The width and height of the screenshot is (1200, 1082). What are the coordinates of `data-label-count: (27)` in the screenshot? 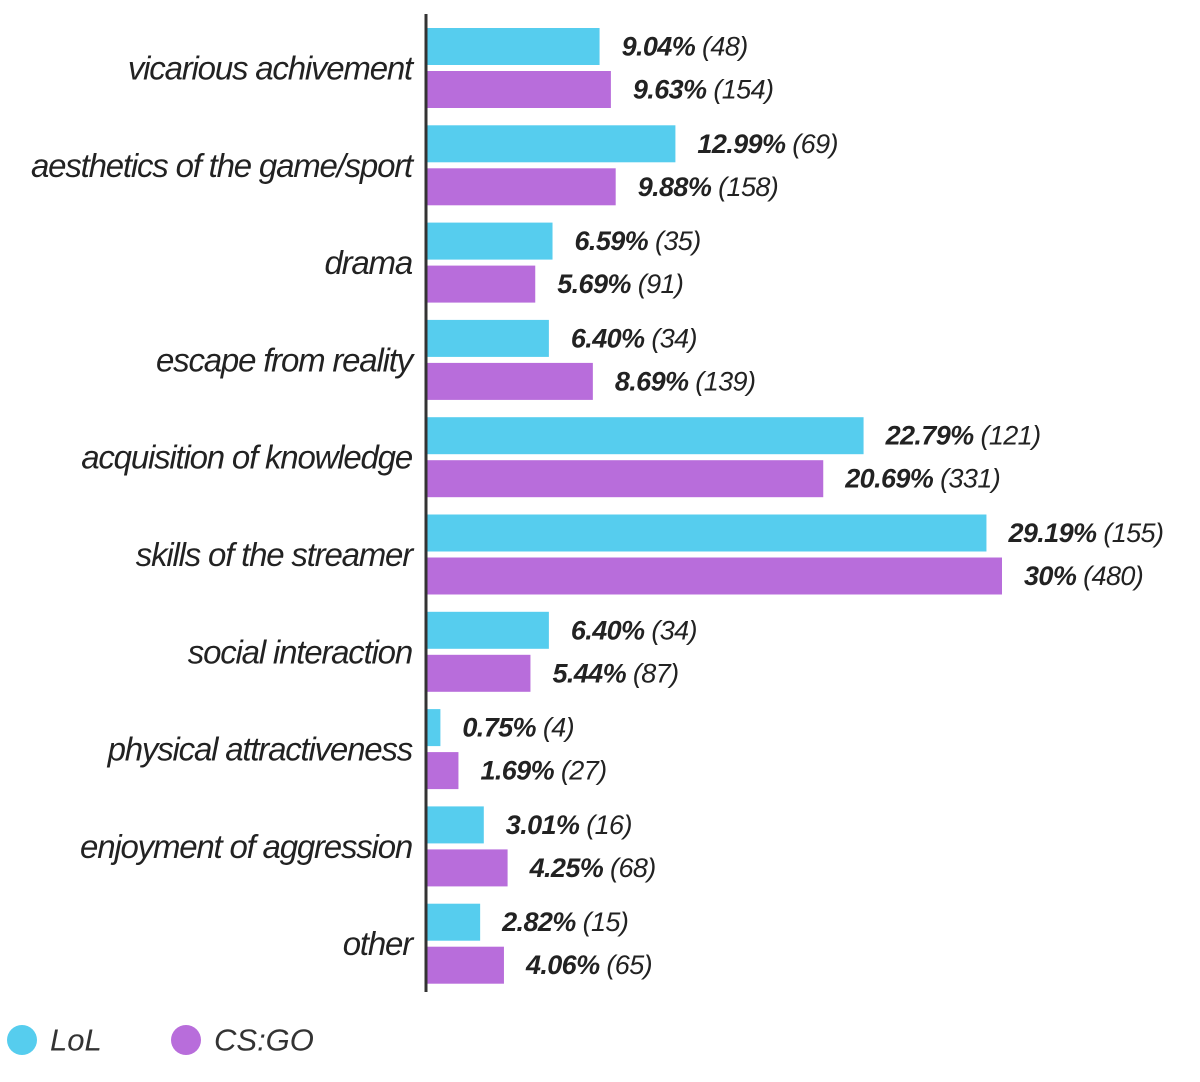 It's located at (580, 771).